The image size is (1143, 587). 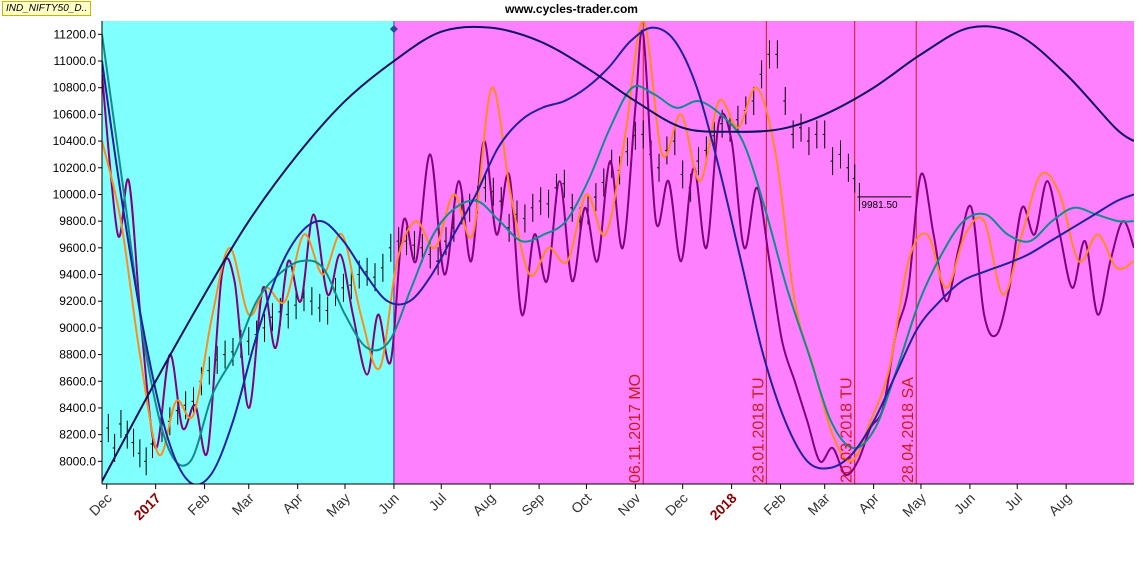 I want to click on site-title: www.cycles-trader.com, so click(x=571, y=9).